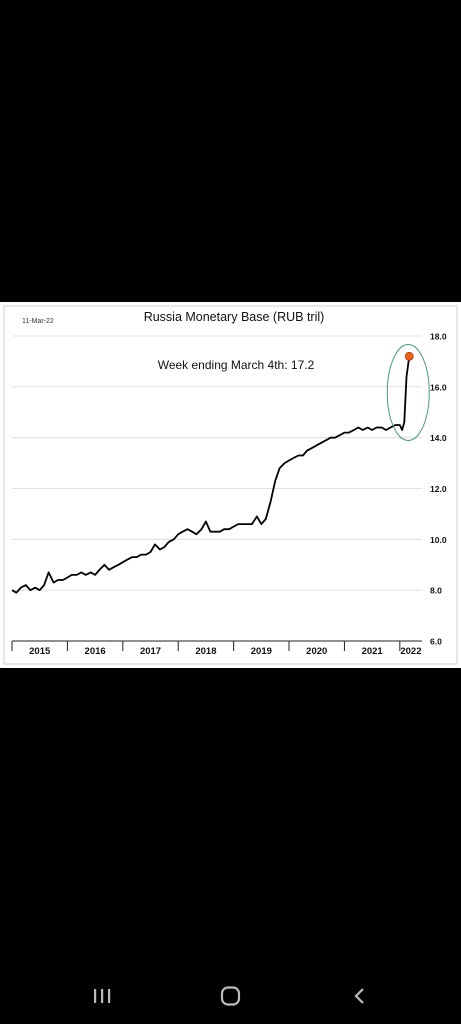 The image size is (461, 1024). I want to click on y-tick-label: 18.0, so click(438, 337).